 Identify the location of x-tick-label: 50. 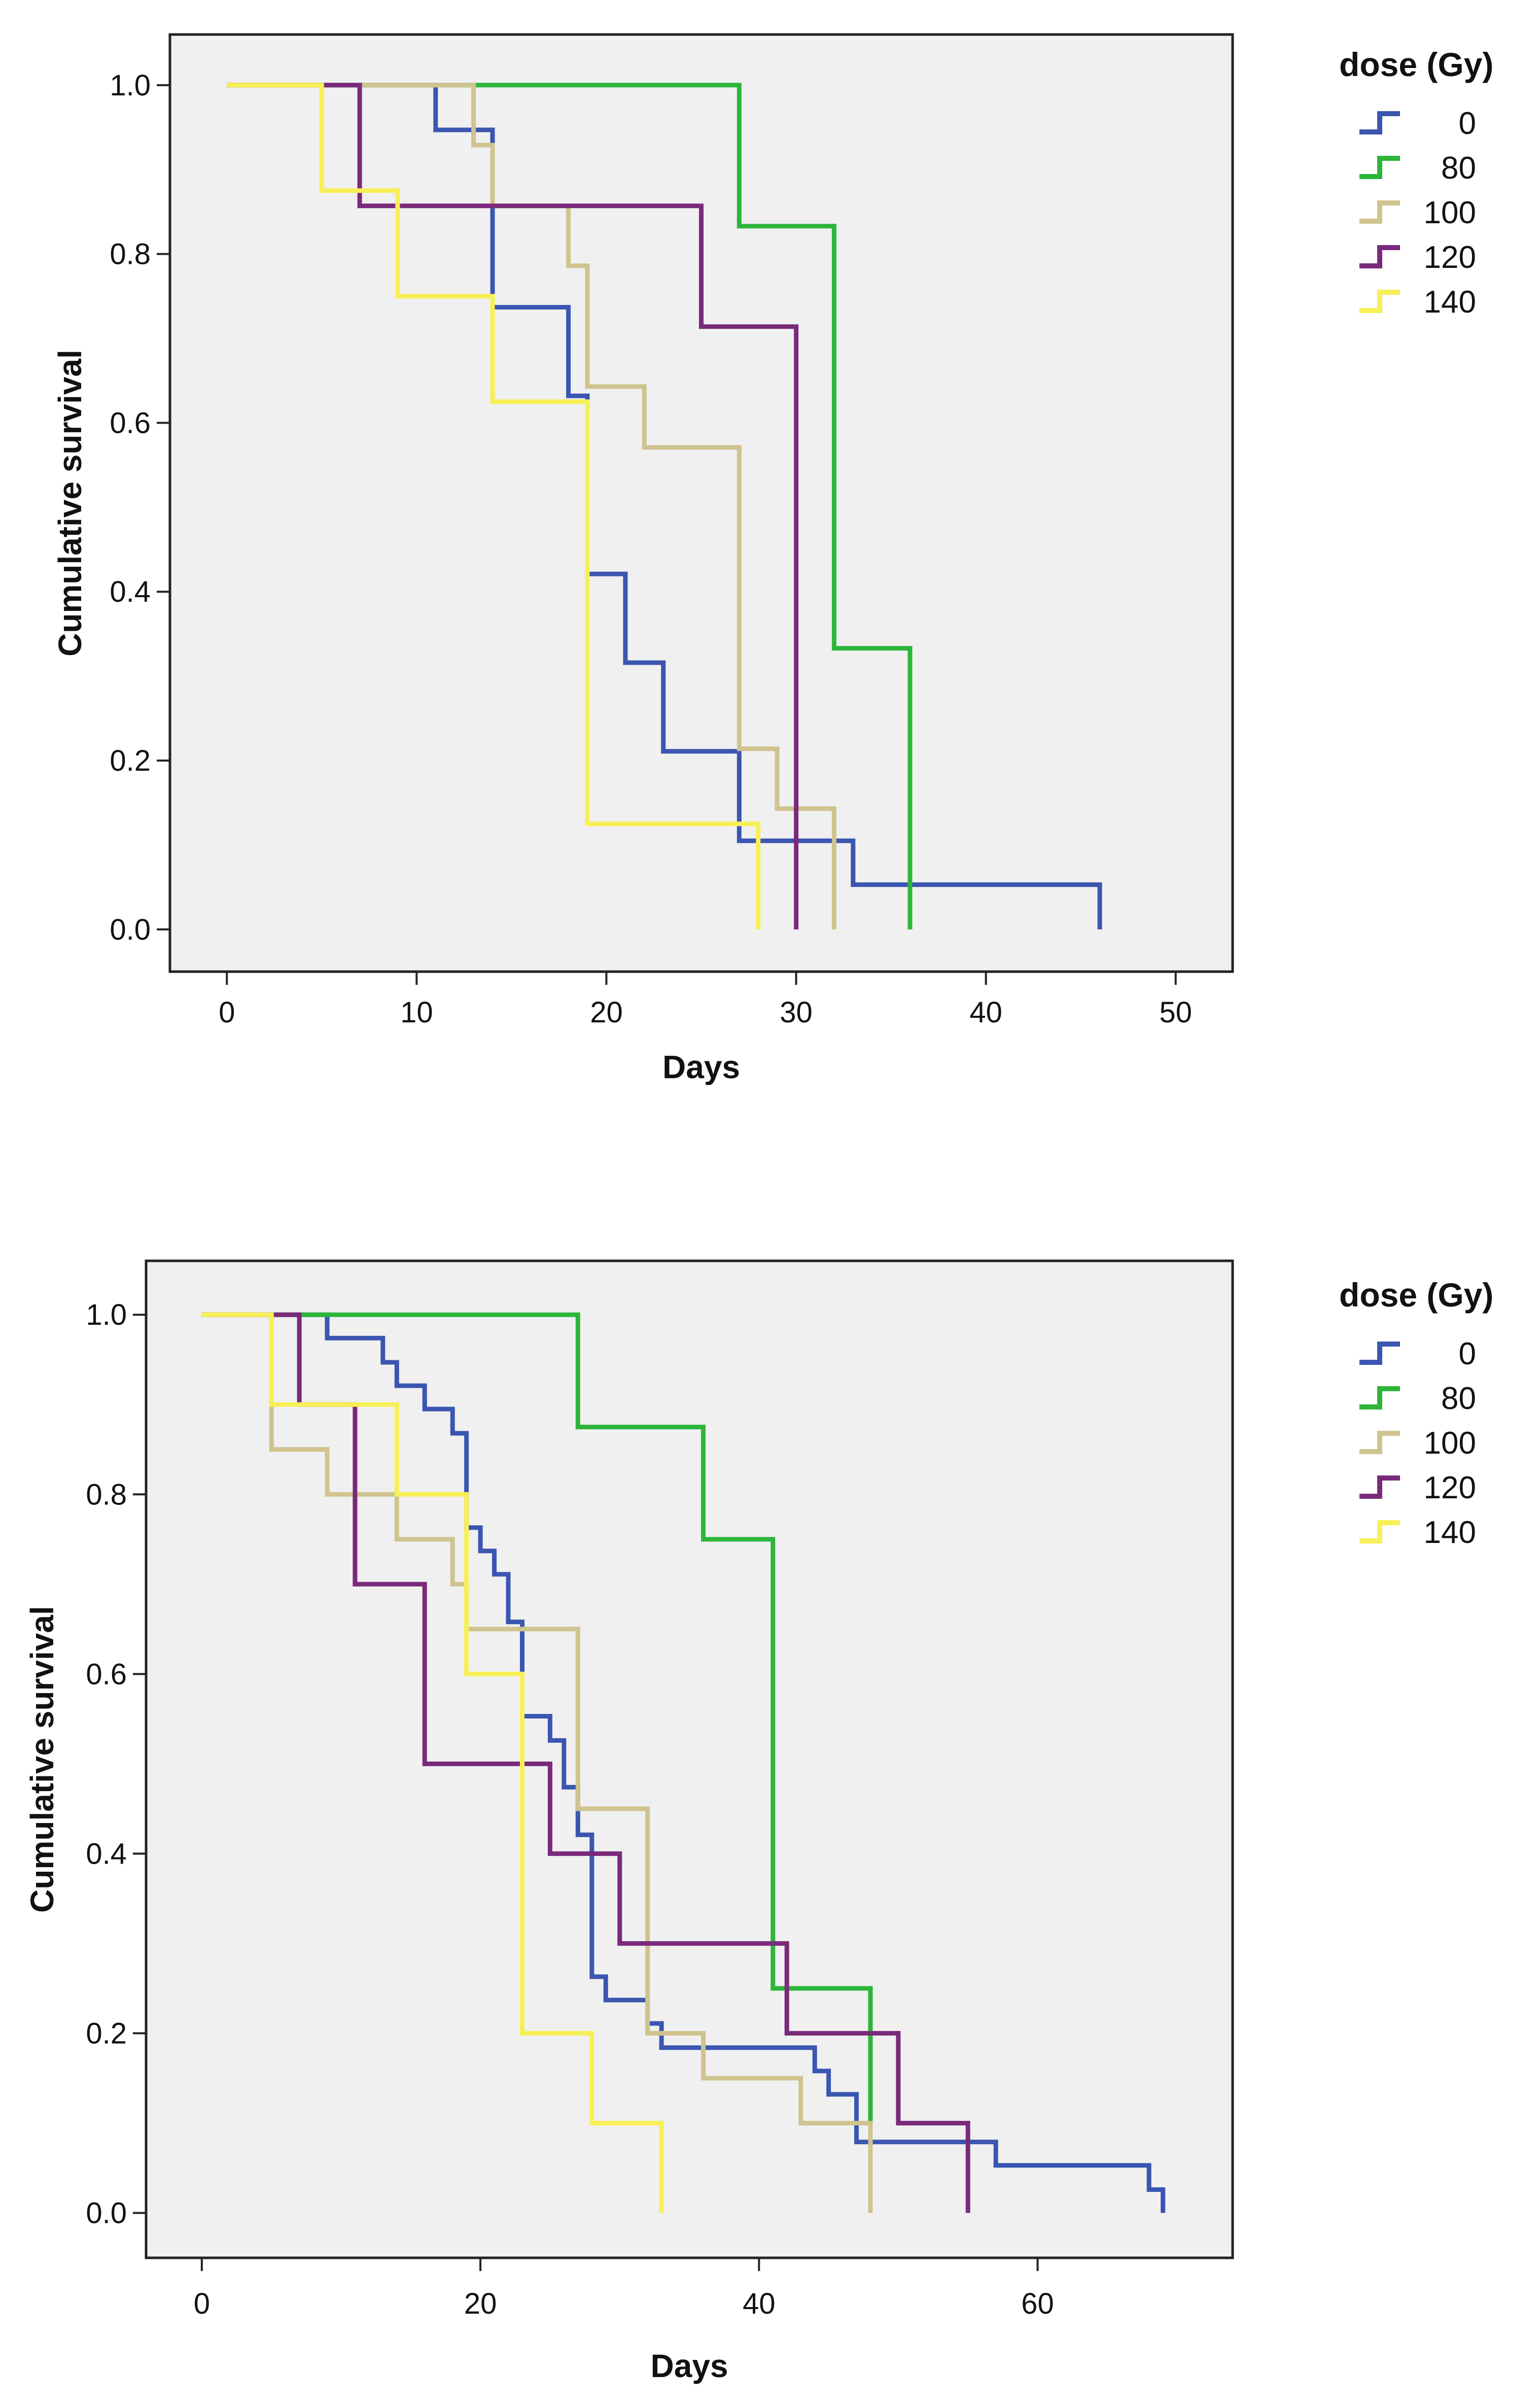
(1177, 1012).